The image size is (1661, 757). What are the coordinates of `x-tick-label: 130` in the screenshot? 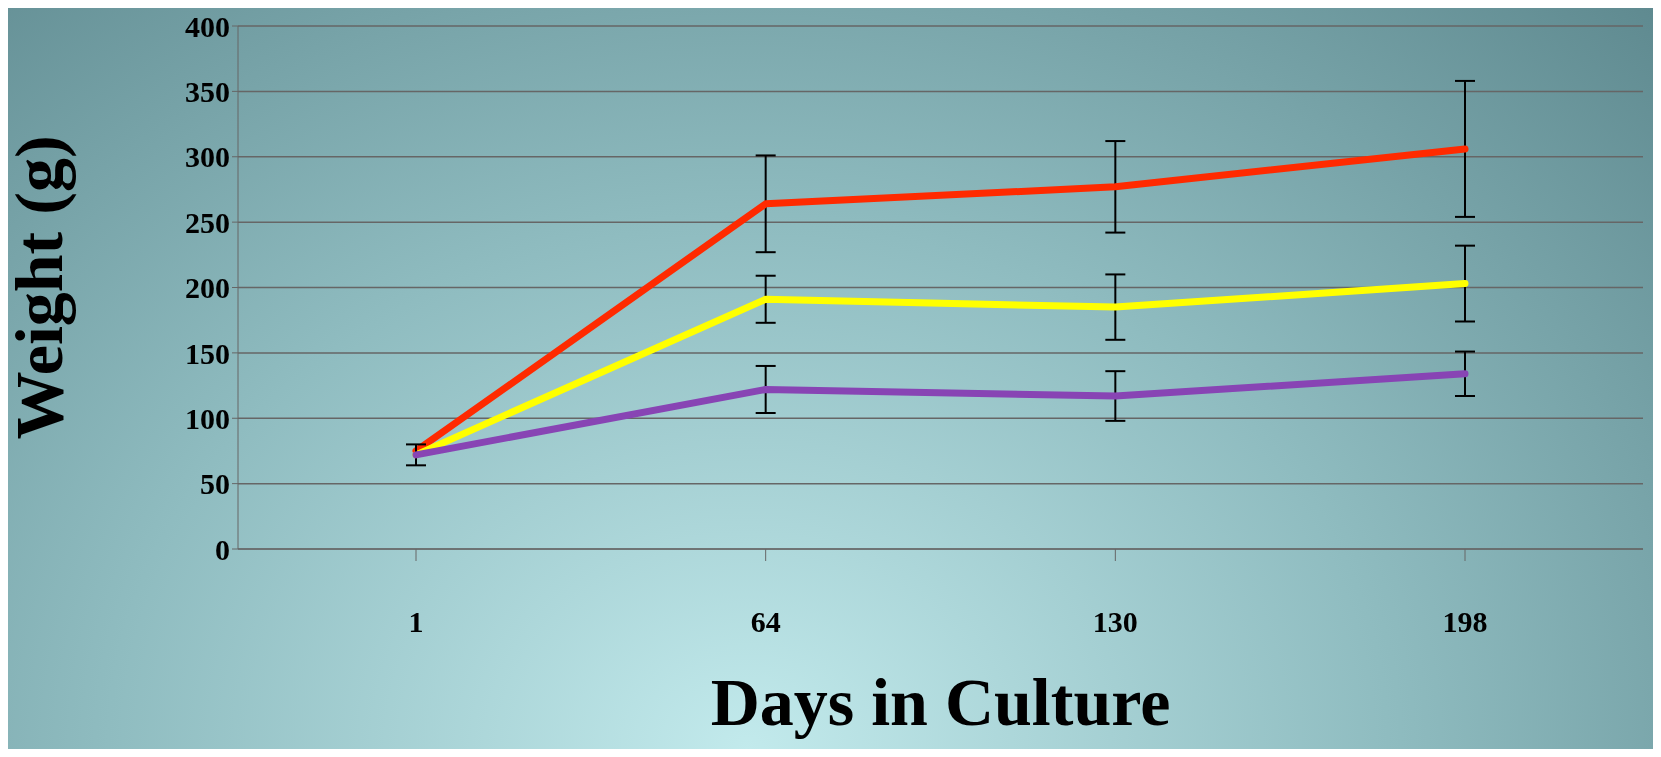 It's located at (1115, 622).